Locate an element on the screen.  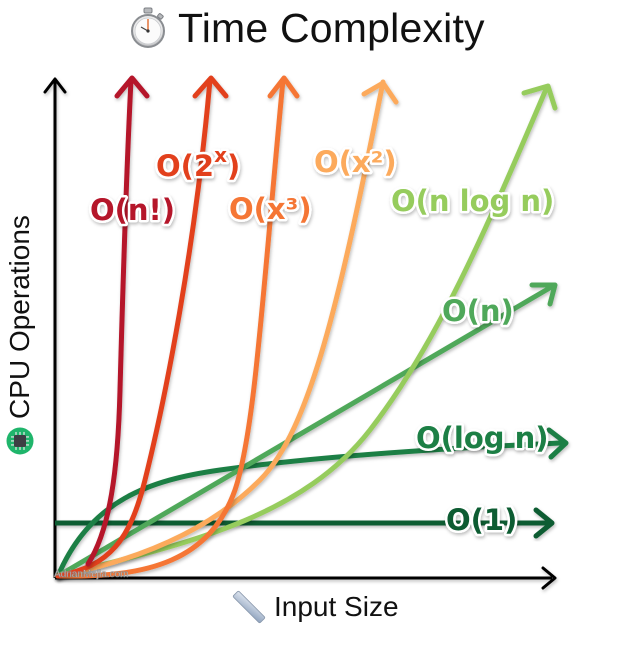
label-o-n: O(n) is located at coordinates (478, 311).